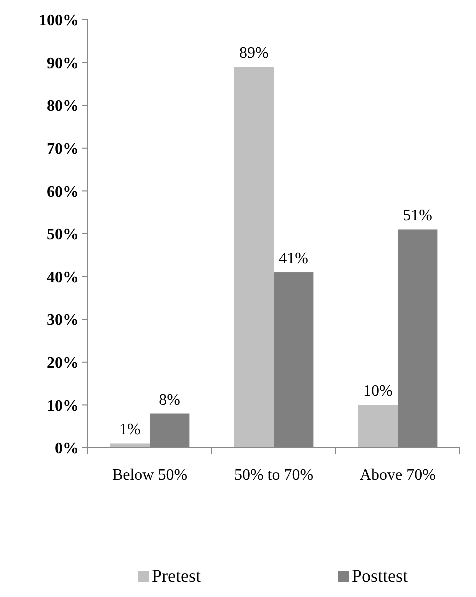 This screenshot has width=476, height=597. What do you see at coordinates (63, 63) in the screenshot?
I see `y-tick-label: 90%` at bounding box center [63, 63].